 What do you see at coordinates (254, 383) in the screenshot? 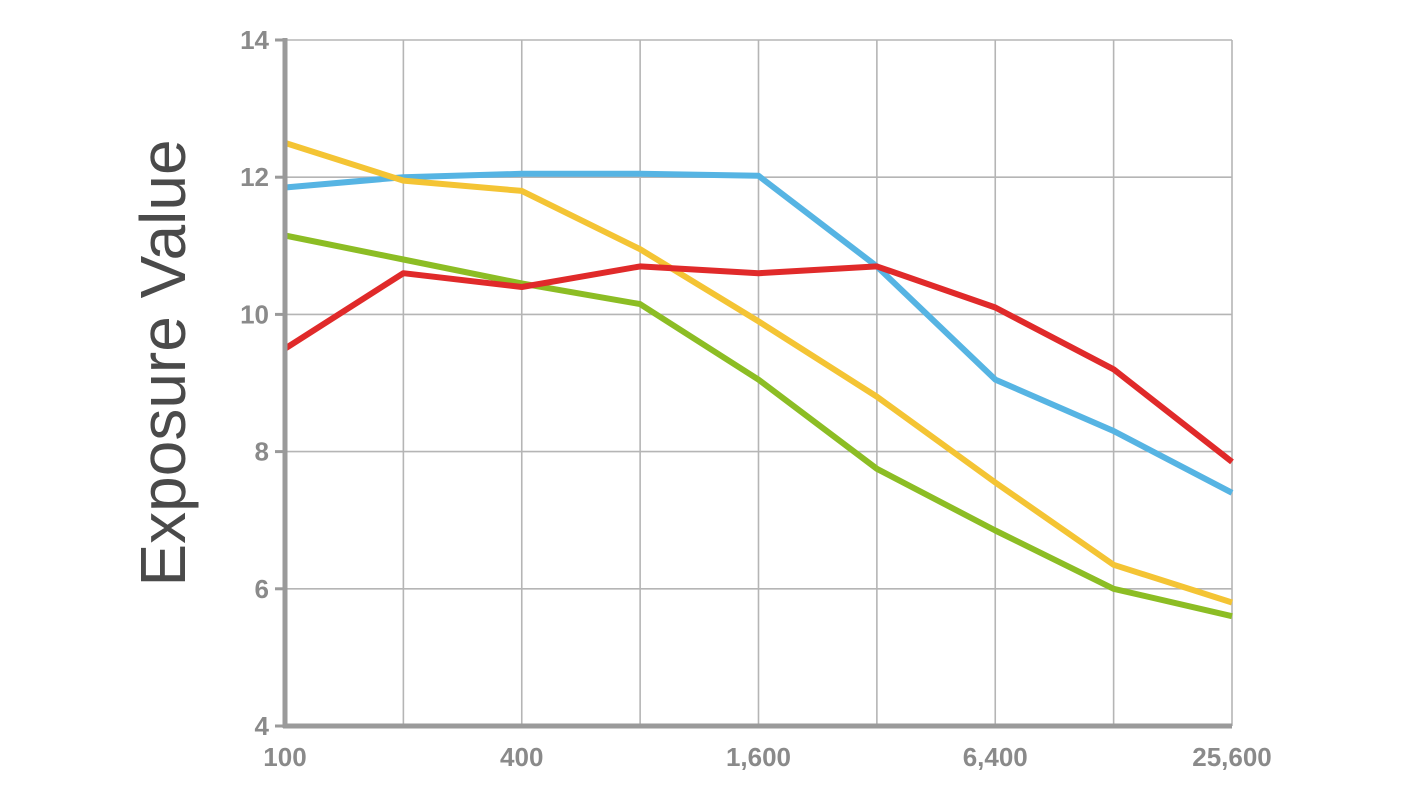
I see `y-tick-labels: 4 6 8 10 12 14` at bounding box center [254, 383].